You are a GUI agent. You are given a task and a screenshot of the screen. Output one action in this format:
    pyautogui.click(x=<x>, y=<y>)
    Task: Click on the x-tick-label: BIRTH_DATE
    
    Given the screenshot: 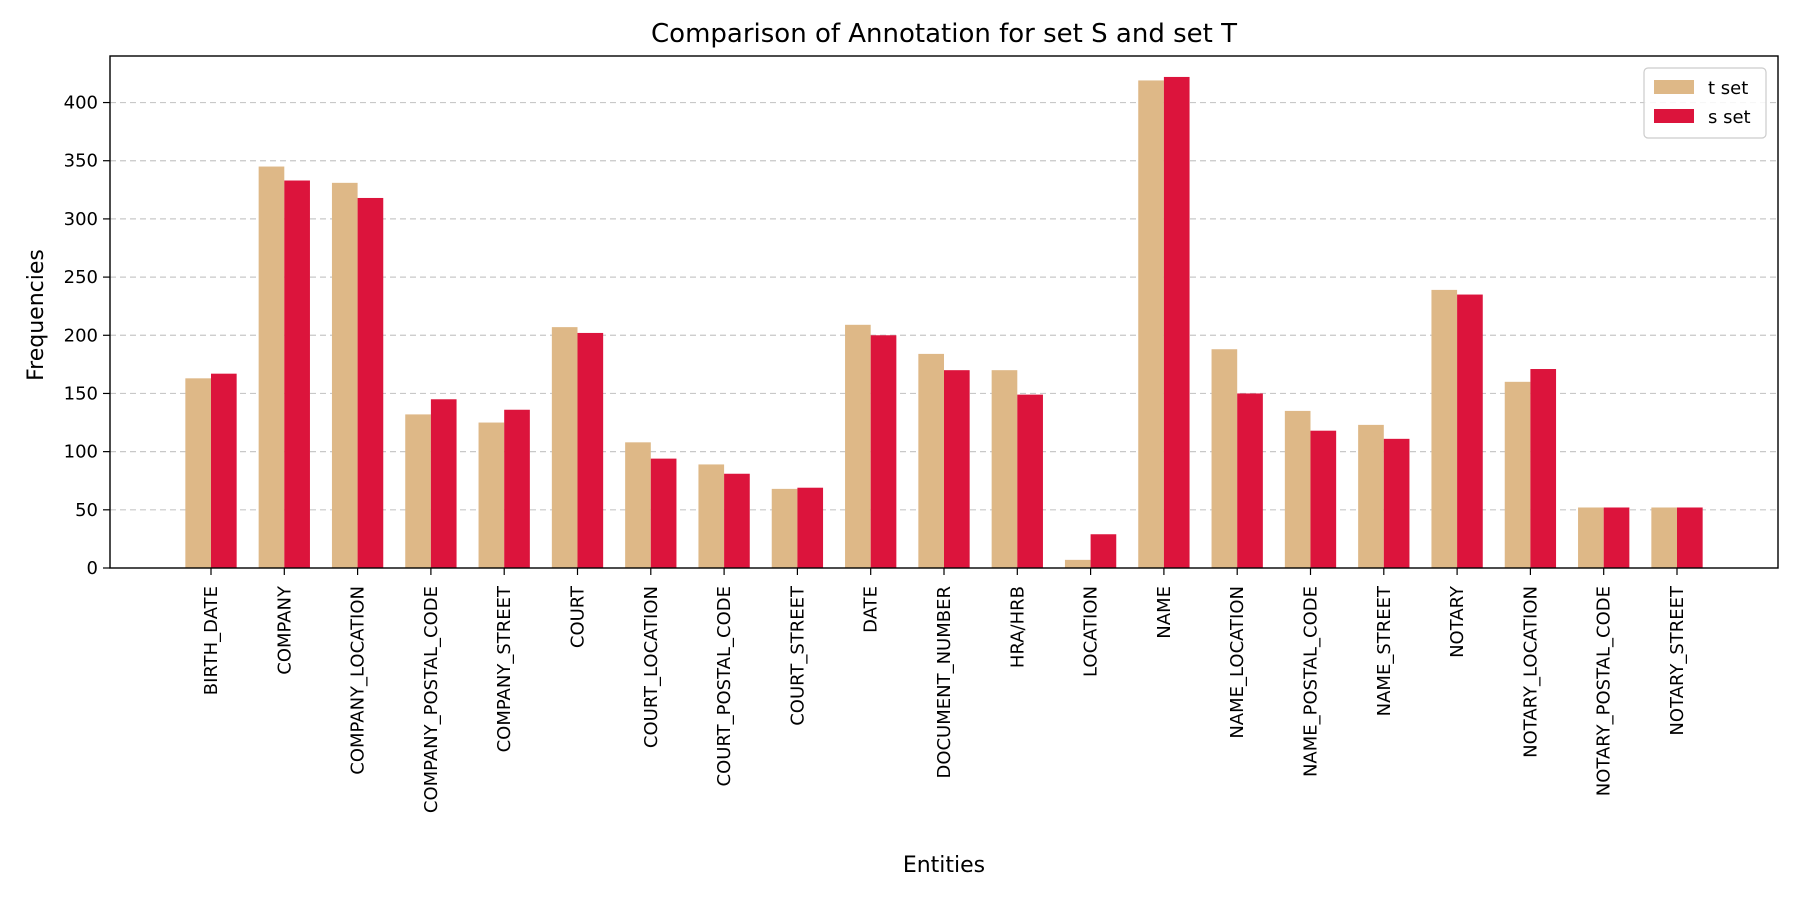 What is the action you would take?
    pyautogui.click(x=211, y=640)
    